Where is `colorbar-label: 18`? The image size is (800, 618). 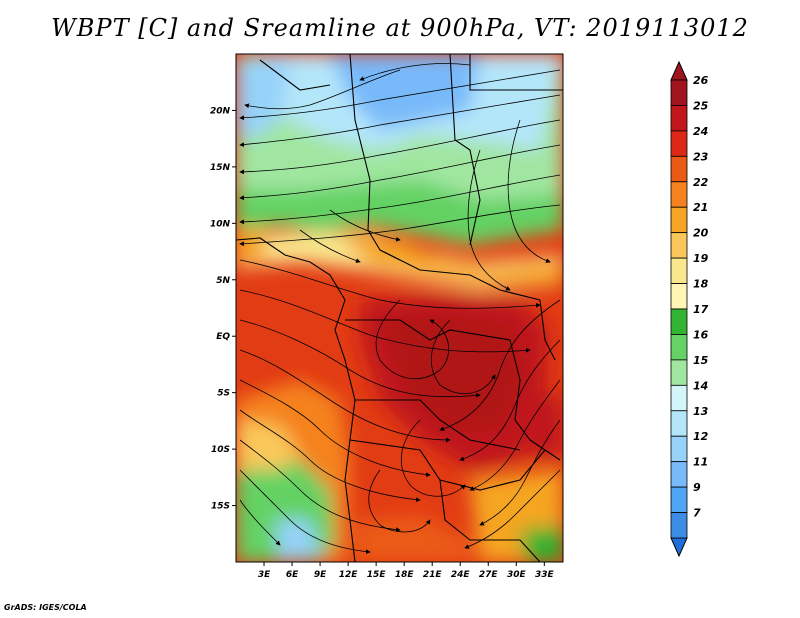 colorbar-label: 18 is located at coordinates (701, 284).